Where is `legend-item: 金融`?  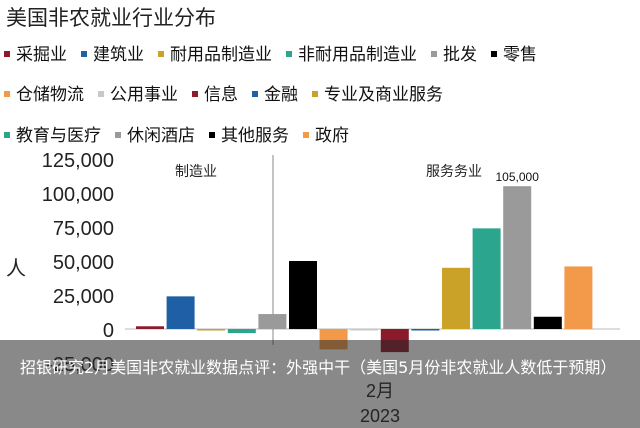
legend-item: 金融 is located at coordinates (275, 92).